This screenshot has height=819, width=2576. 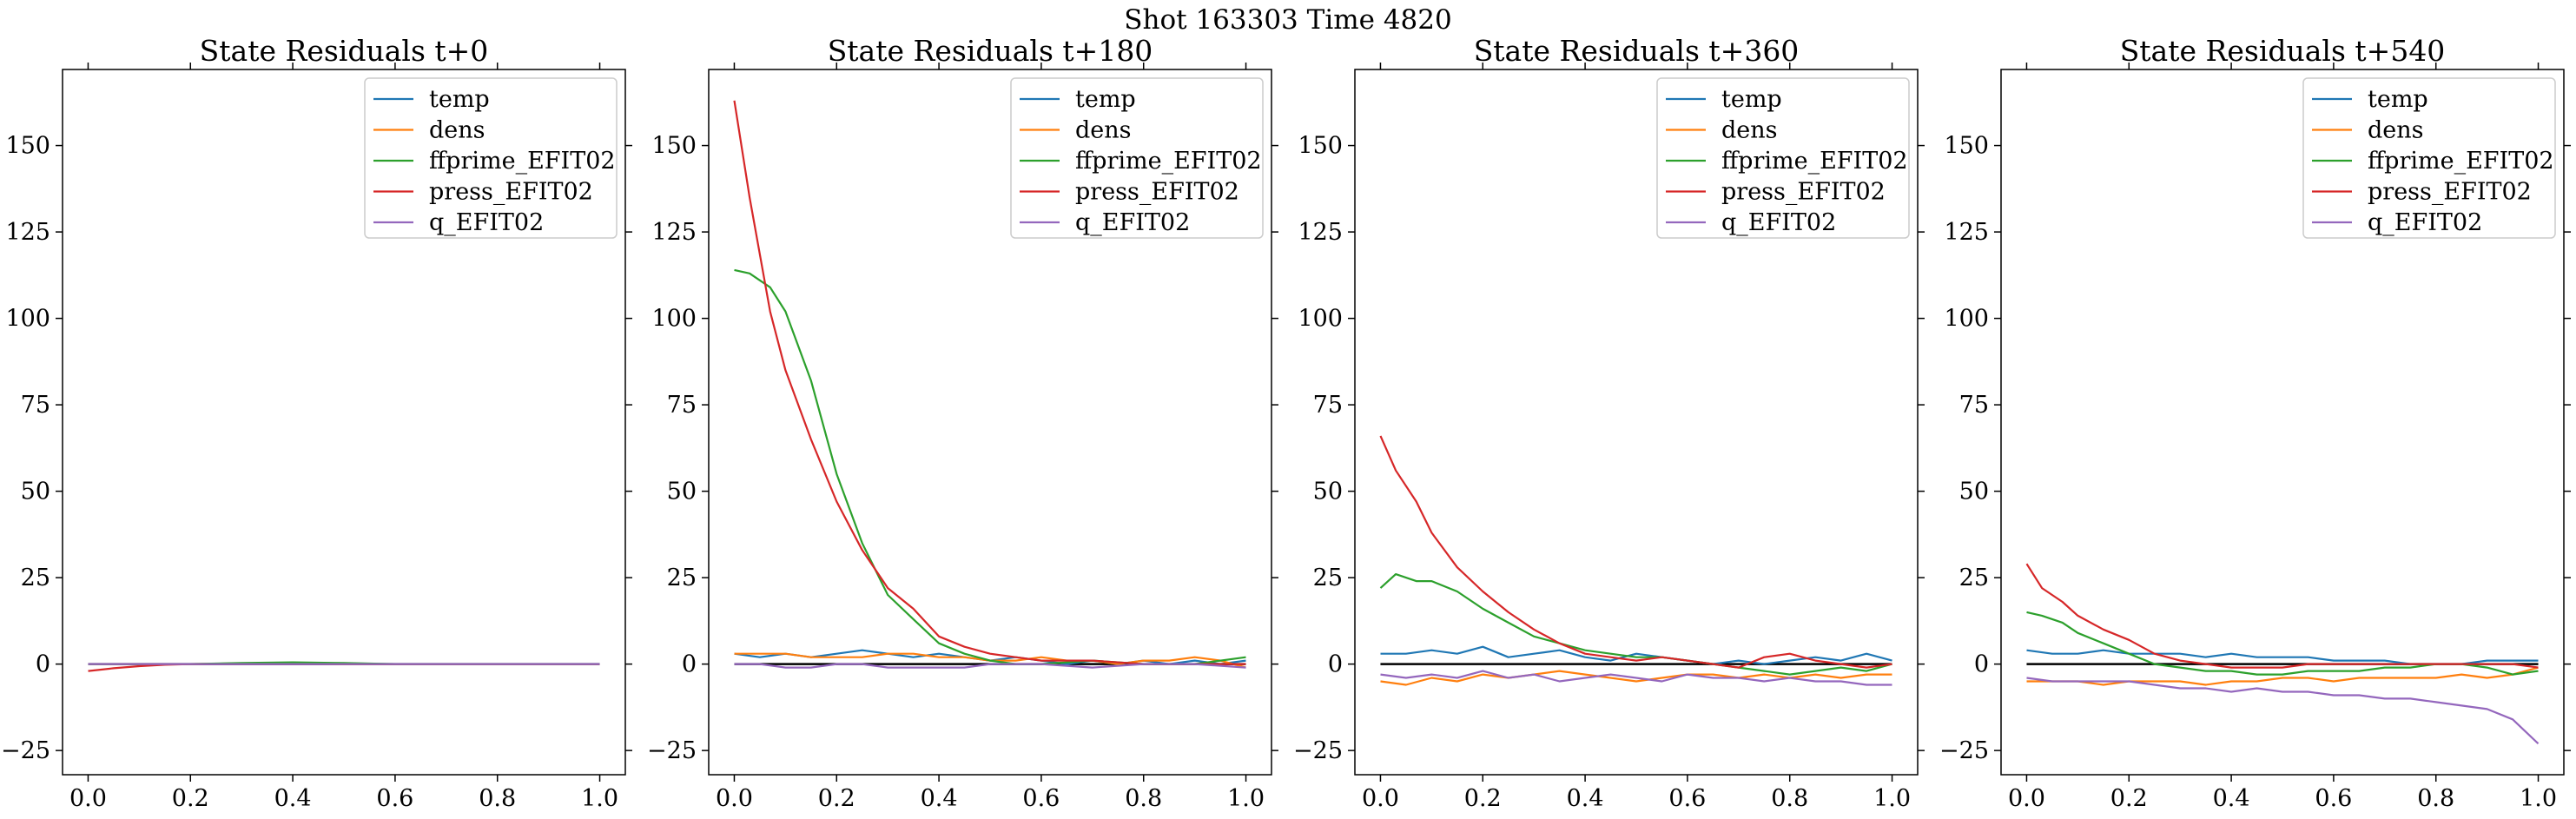 What do you see at coordinates (990, 51) in the screenshot?
I see `subplot-title: State Residuals t+180` at bounding box center [990, 51].